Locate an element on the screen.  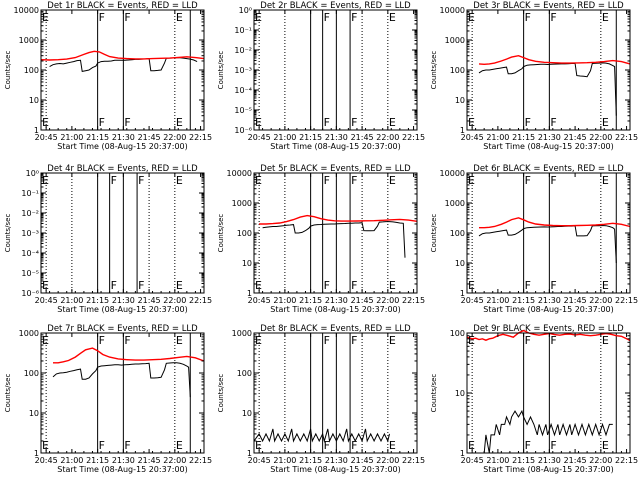
det9r-x-tick-label: 22:00 is located at coordinates (600, 460).